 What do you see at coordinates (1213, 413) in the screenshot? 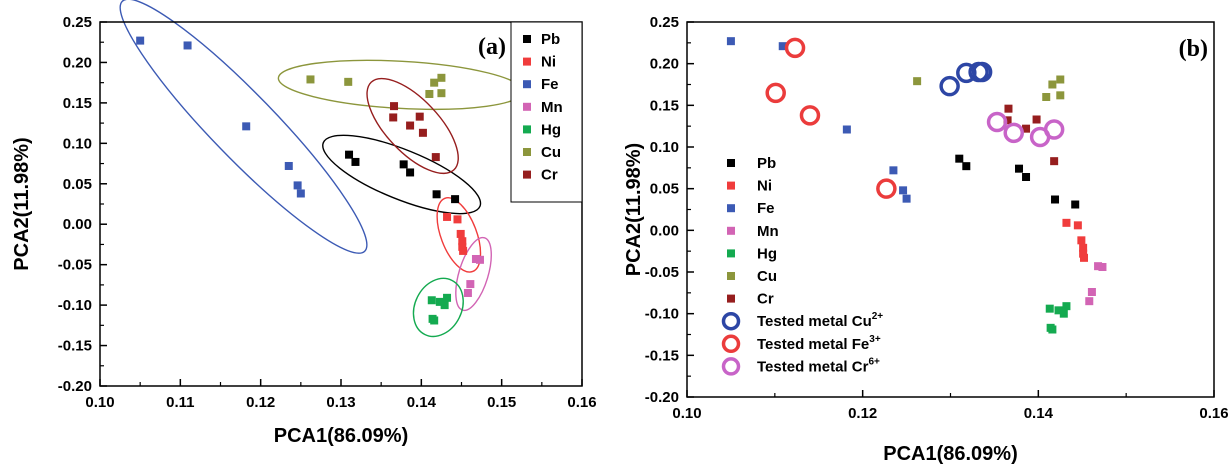
I see `x-tick-label: 0.16` at bounding box center [1213, 413].